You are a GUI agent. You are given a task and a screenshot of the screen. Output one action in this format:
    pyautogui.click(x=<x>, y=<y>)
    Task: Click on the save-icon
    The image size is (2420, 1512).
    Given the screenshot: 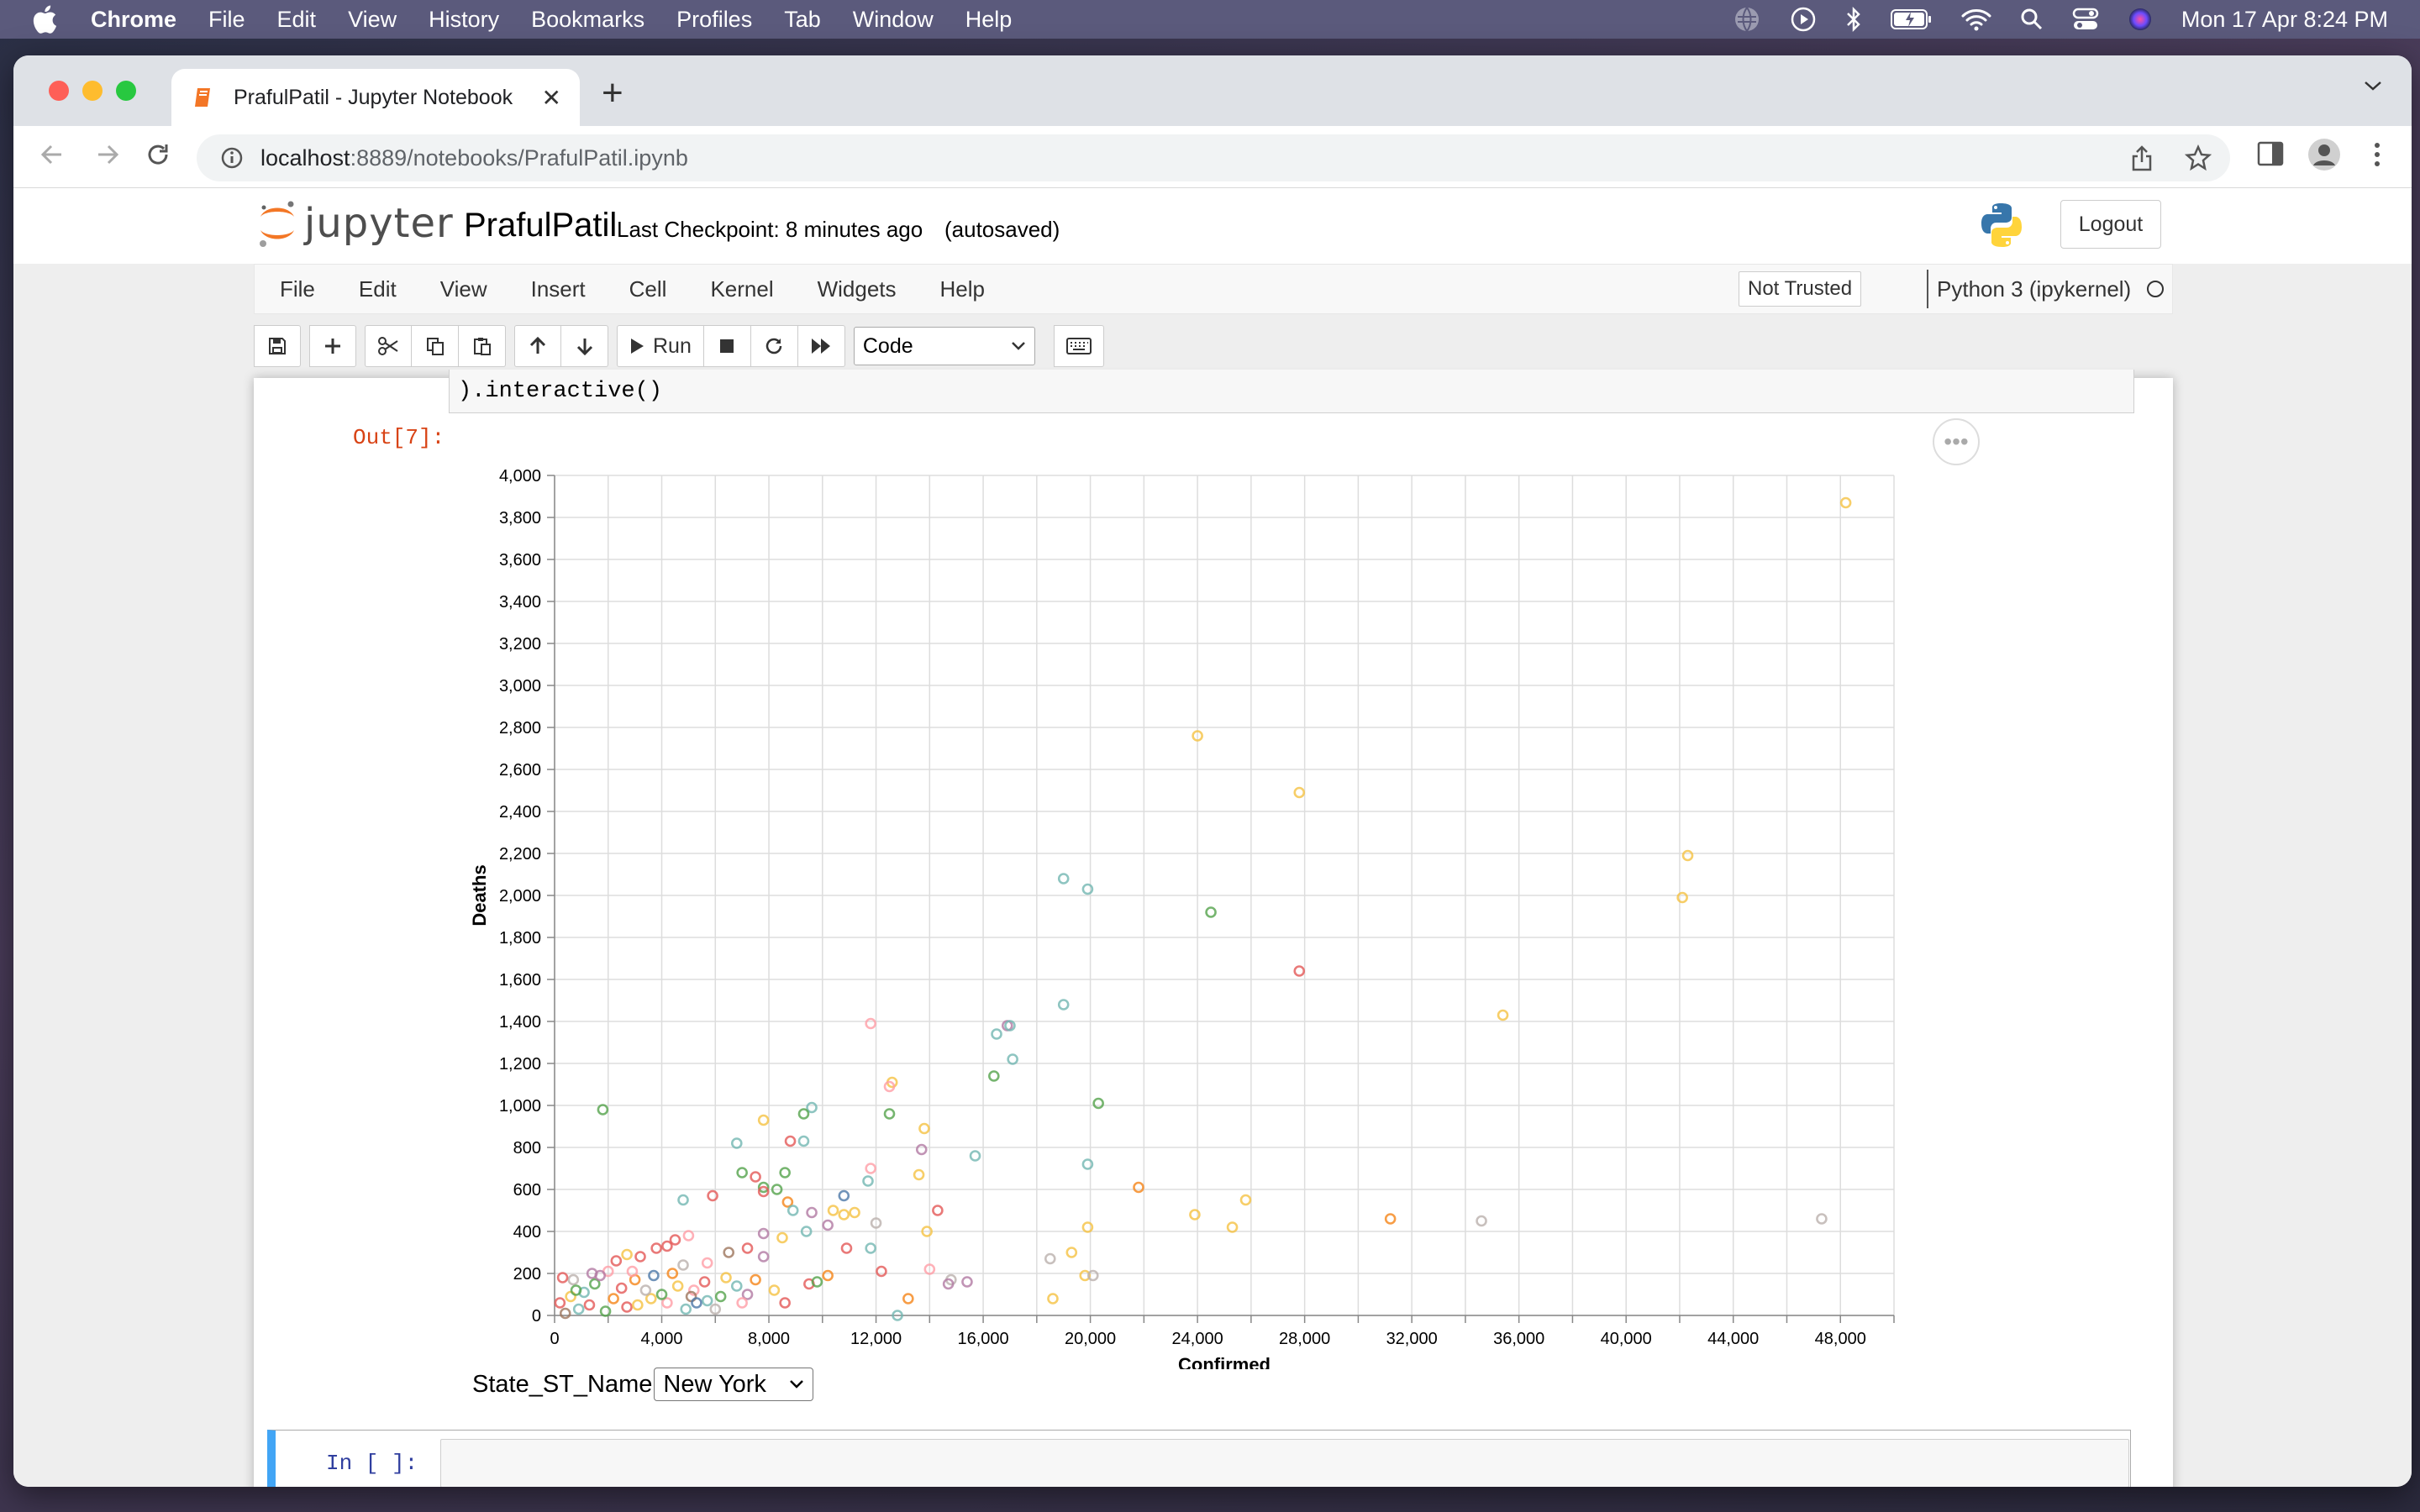 What is the action you would take?
    pyautogui.click(x=277, y=346)
    